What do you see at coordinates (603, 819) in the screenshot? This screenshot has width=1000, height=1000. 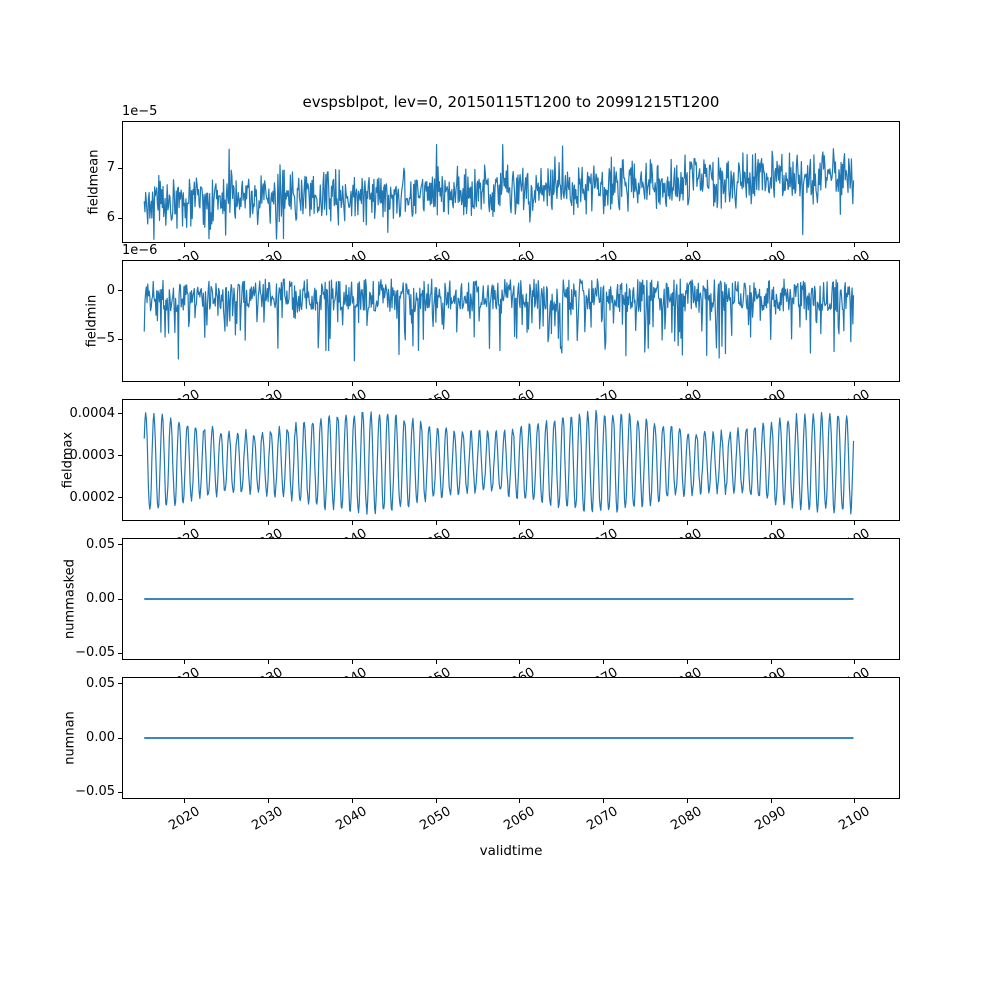 I see `x-tick-label: 2070` at bounding box center [603, 819].